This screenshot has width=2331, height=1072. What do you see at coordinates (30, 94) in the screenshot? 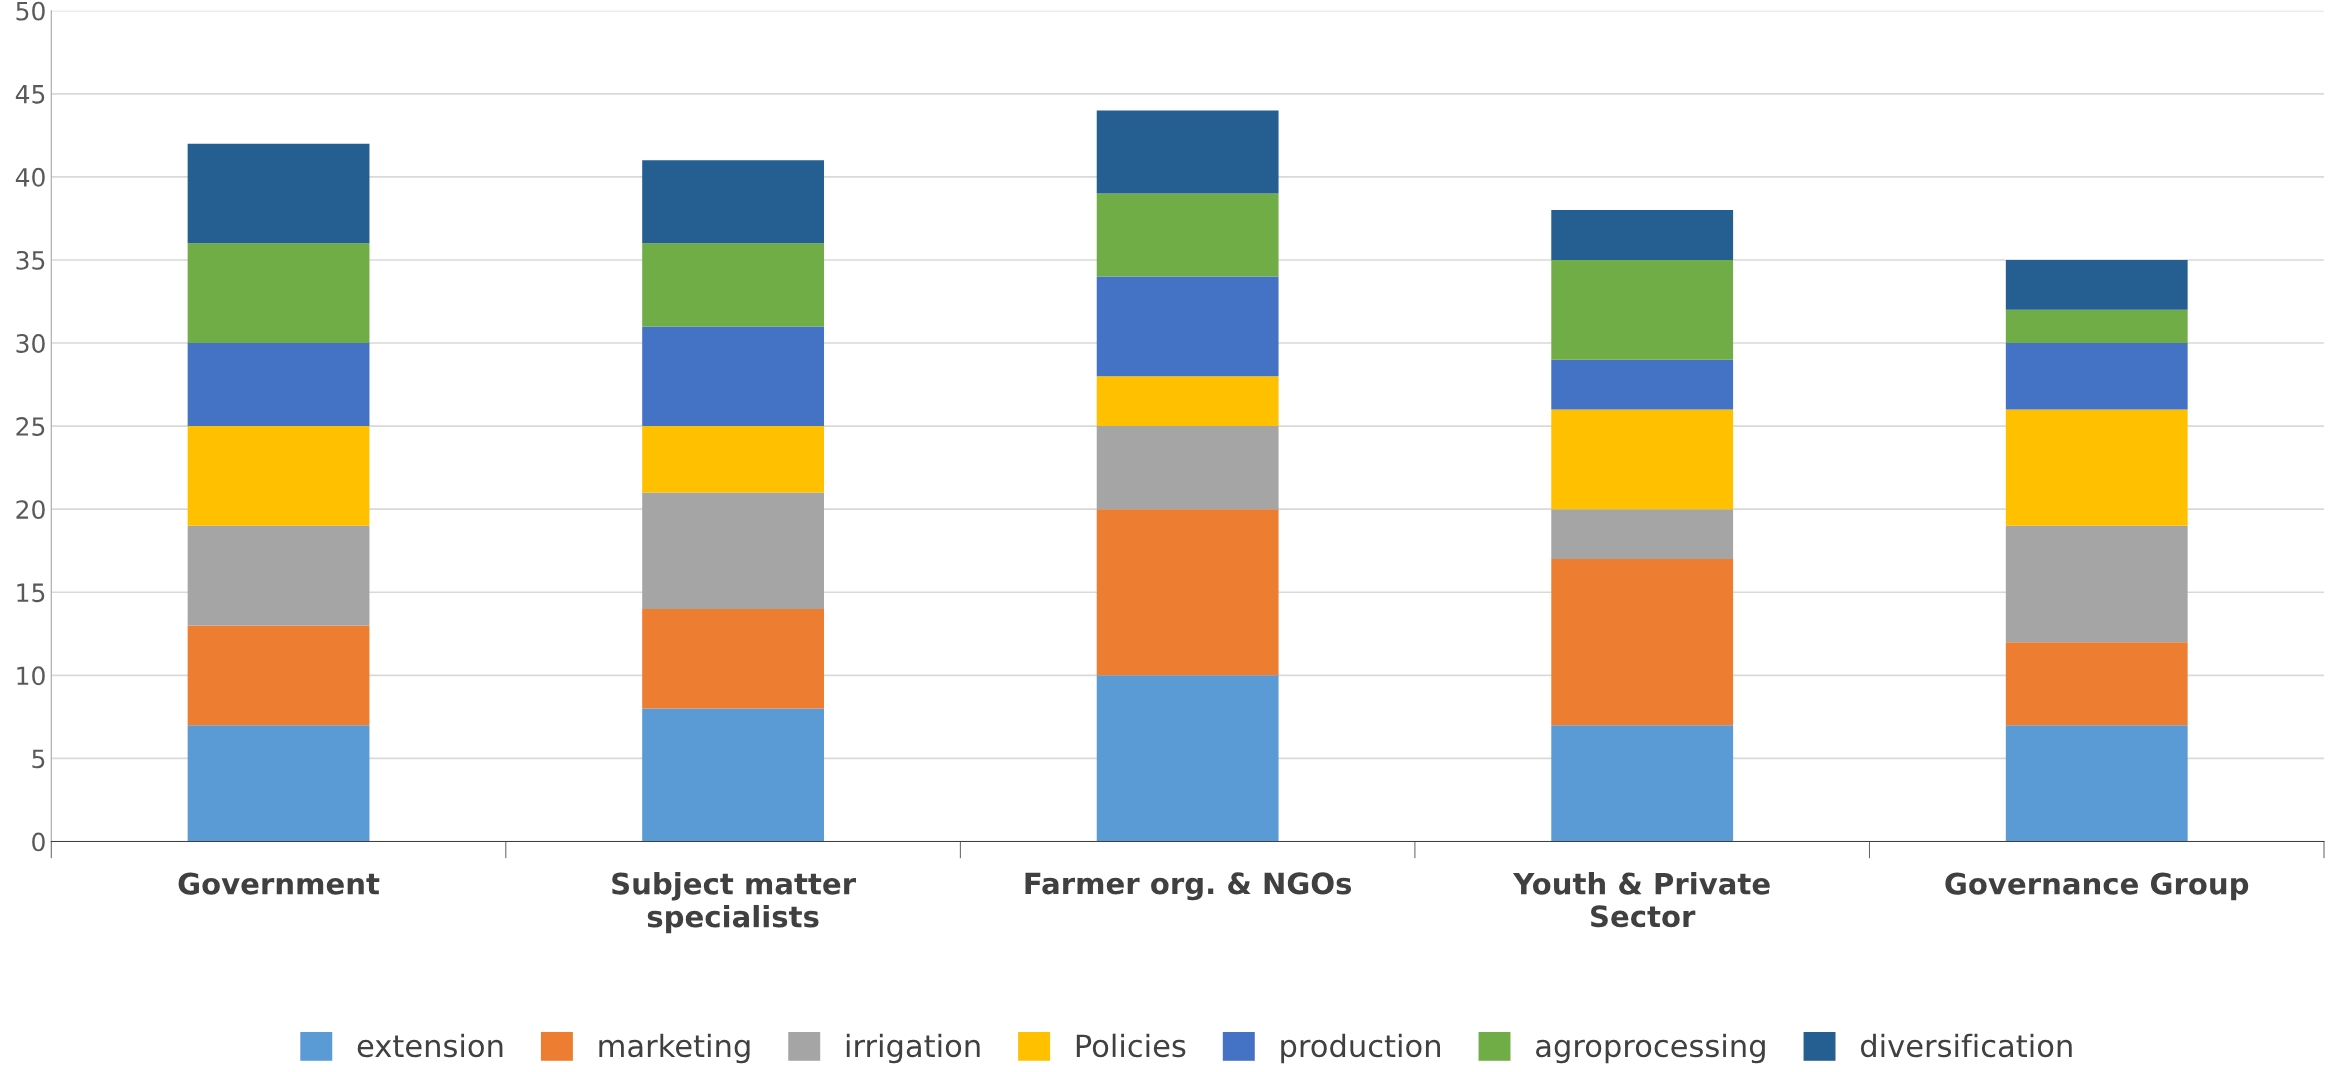
I see `y-tick-label: 45` at bounding box center [30, 94].